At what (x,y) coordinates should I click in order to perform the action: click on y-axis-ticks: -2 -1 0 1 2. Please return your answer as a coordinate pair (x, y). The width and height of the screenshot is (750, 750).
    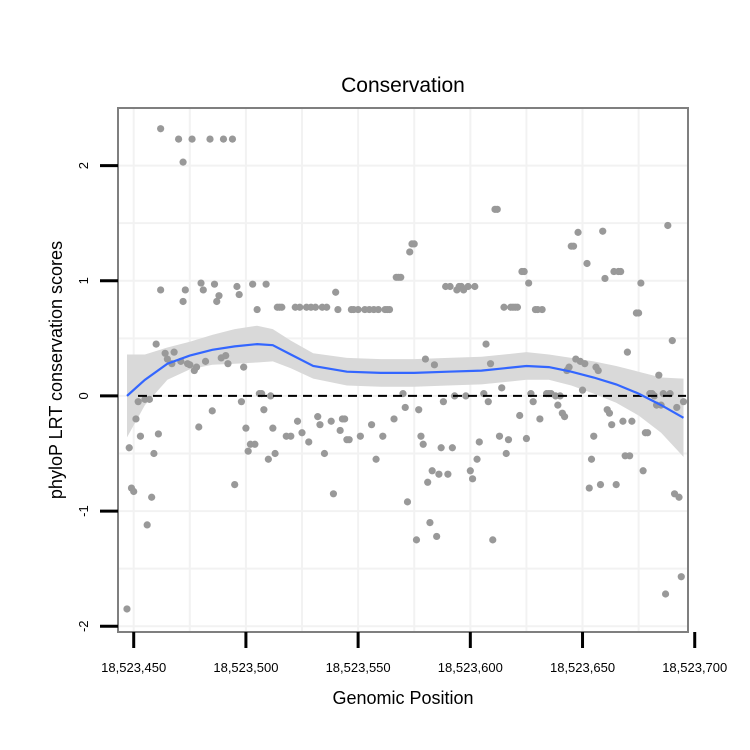
    Looking at the image, I should click on (97, 397).